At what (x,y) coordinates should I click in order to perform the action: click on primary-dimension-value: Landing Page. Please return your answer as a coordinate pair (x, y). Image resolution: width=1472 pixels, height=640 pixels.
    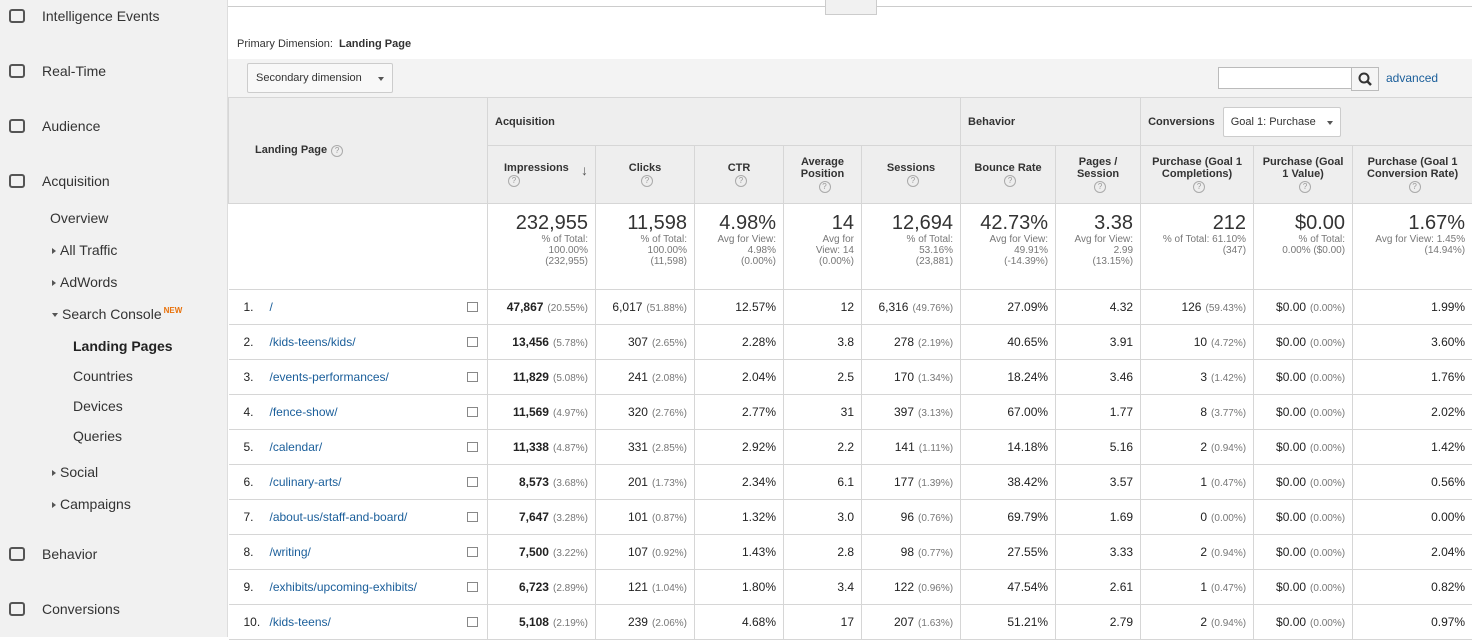
    Looking at the image, I should click on (375, 44).